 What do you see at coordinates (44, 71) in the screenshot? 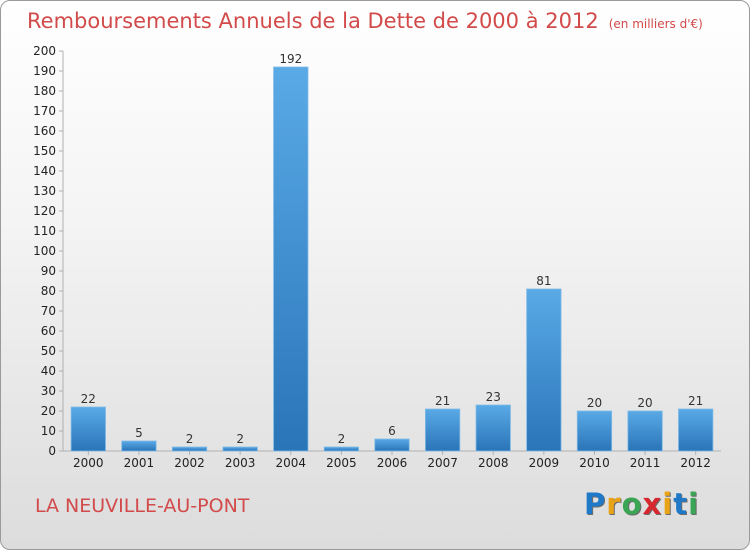
I see `y-tick-label: 190` at bounding box center [44, 71].